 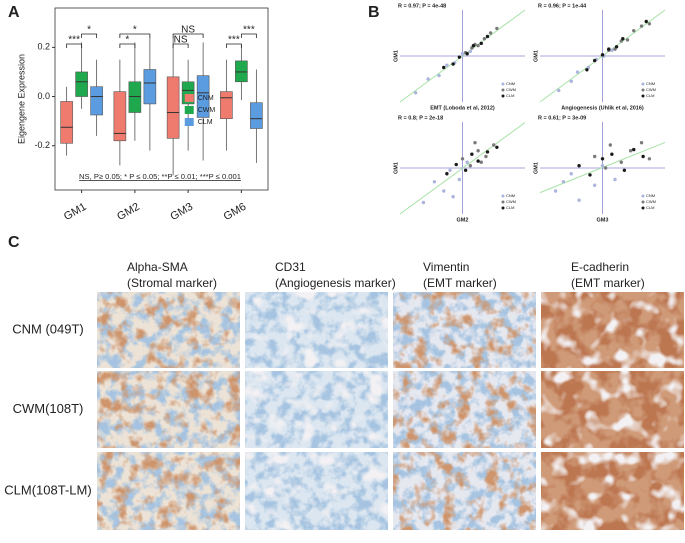 I want to click on legend-label: CNM, so click(x=510, y=195).